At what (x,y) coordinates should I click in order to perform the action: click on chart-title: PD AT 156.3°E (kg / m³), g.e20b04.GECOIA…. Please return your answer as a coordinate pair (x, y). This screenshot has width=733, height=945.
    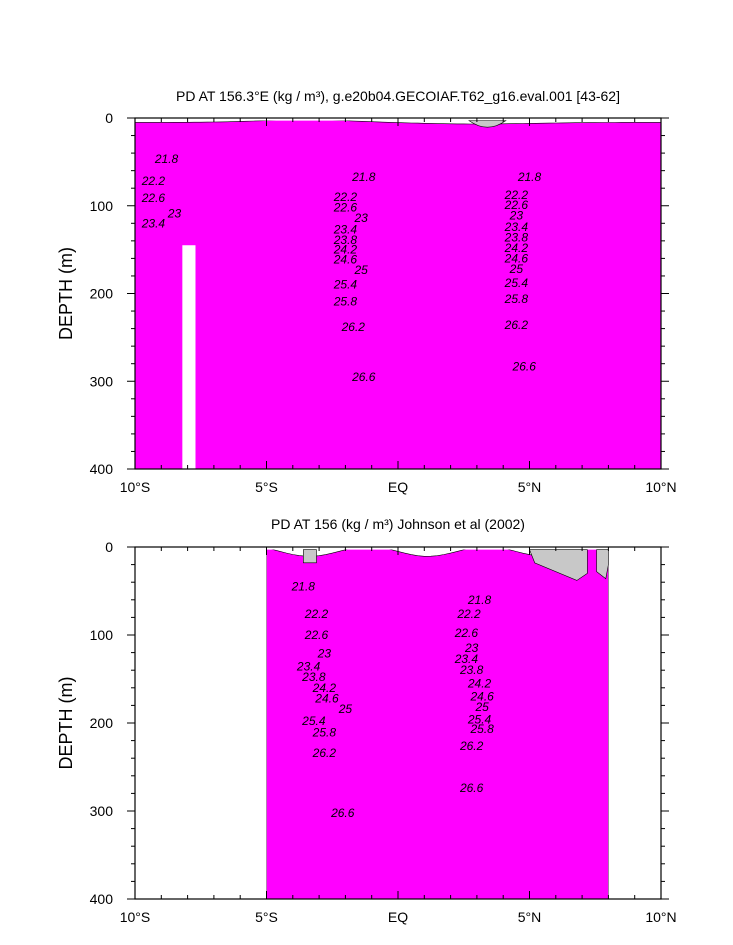
    Looking at the image, I should click on (398, 96).